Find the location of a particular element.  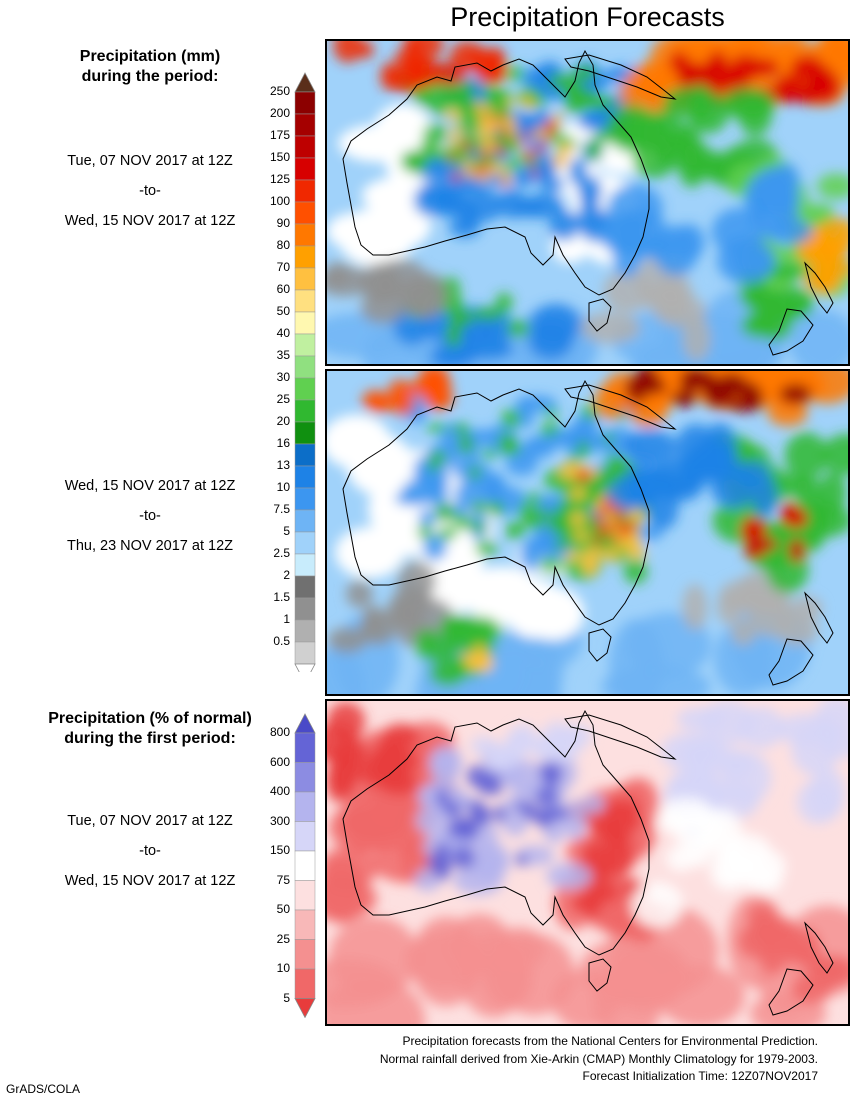

panel3-header-line2: during the first period: is located at coordinates (150, 738).